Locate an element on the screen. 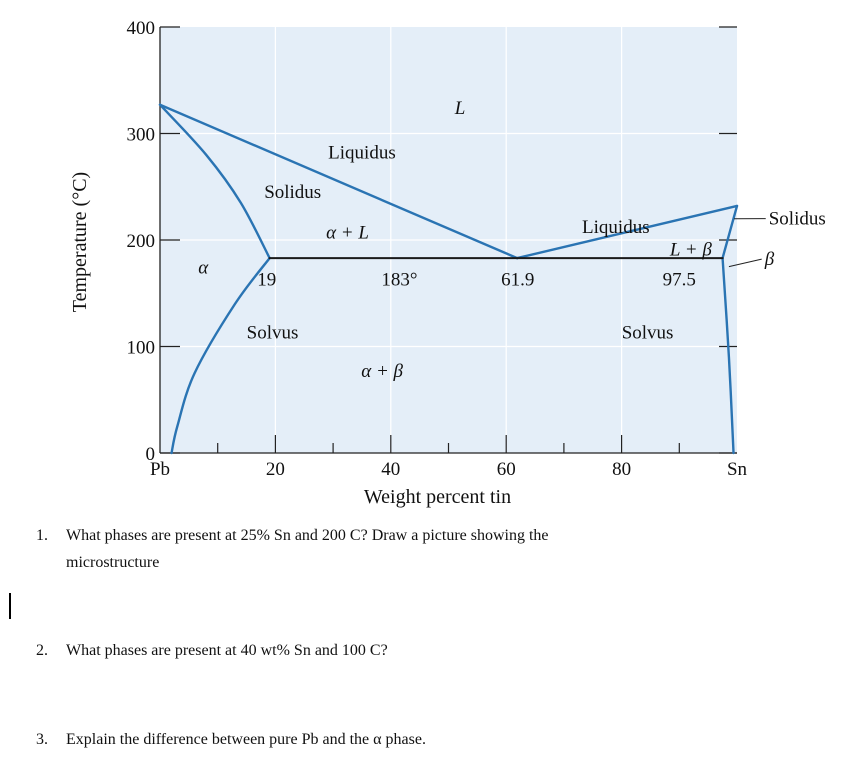 The image size is (858, 762). question-3-number: 3. is located at coordinates (42, 739).